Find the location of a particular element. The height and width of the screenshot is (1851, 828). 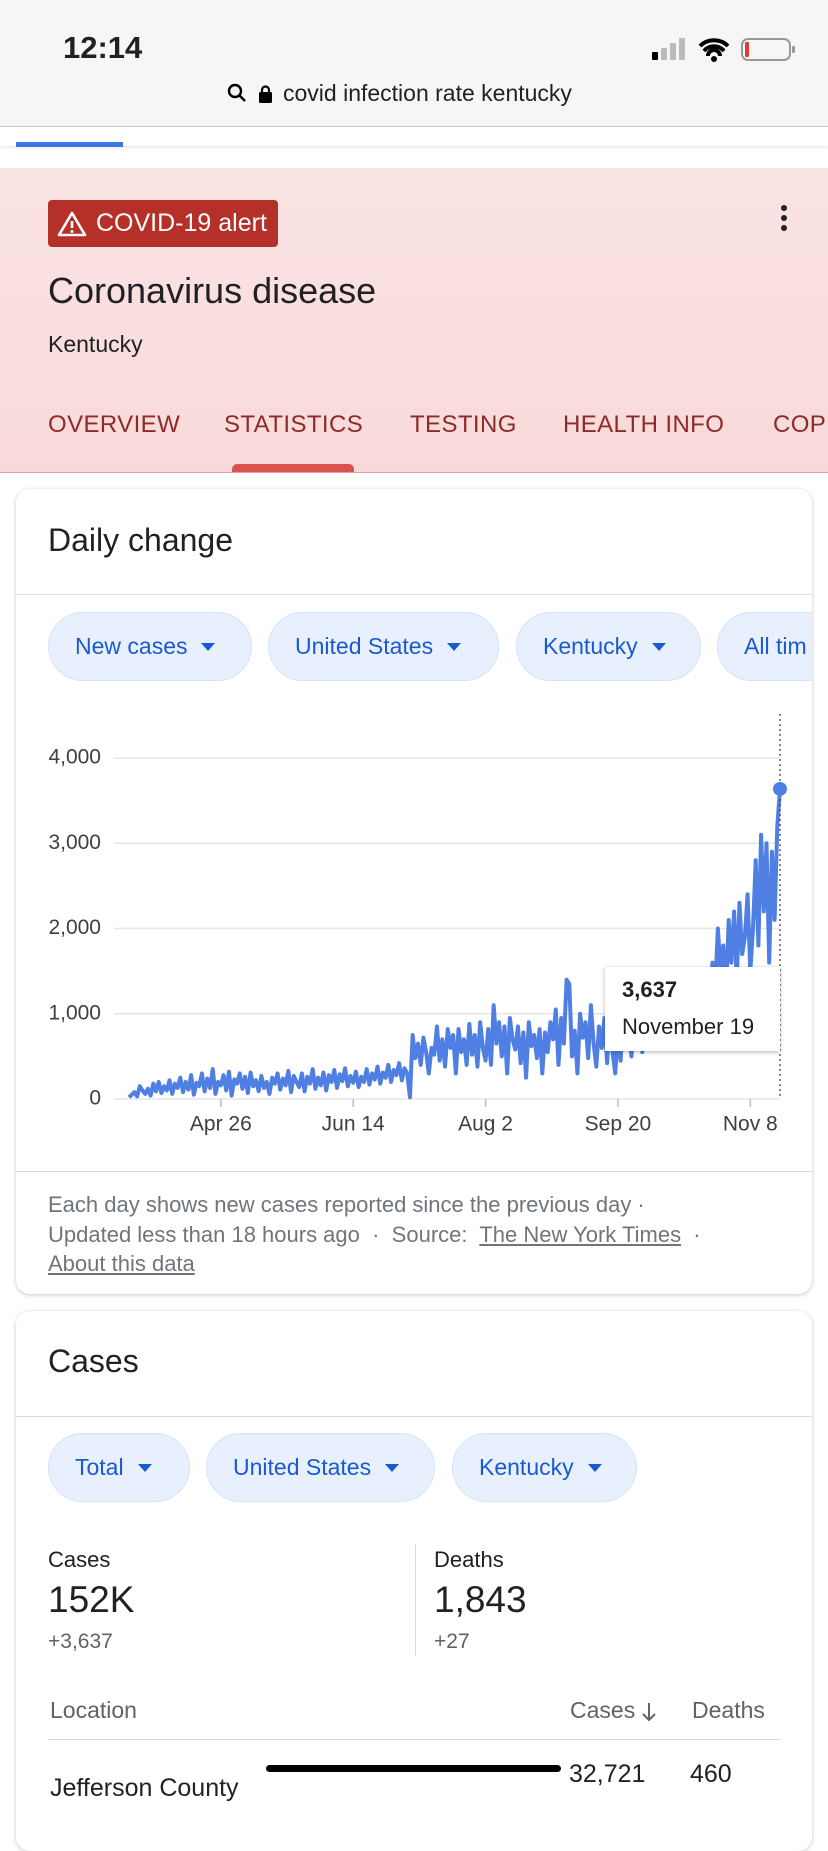

about-link: About this data is located at coordinates (121, 1264).